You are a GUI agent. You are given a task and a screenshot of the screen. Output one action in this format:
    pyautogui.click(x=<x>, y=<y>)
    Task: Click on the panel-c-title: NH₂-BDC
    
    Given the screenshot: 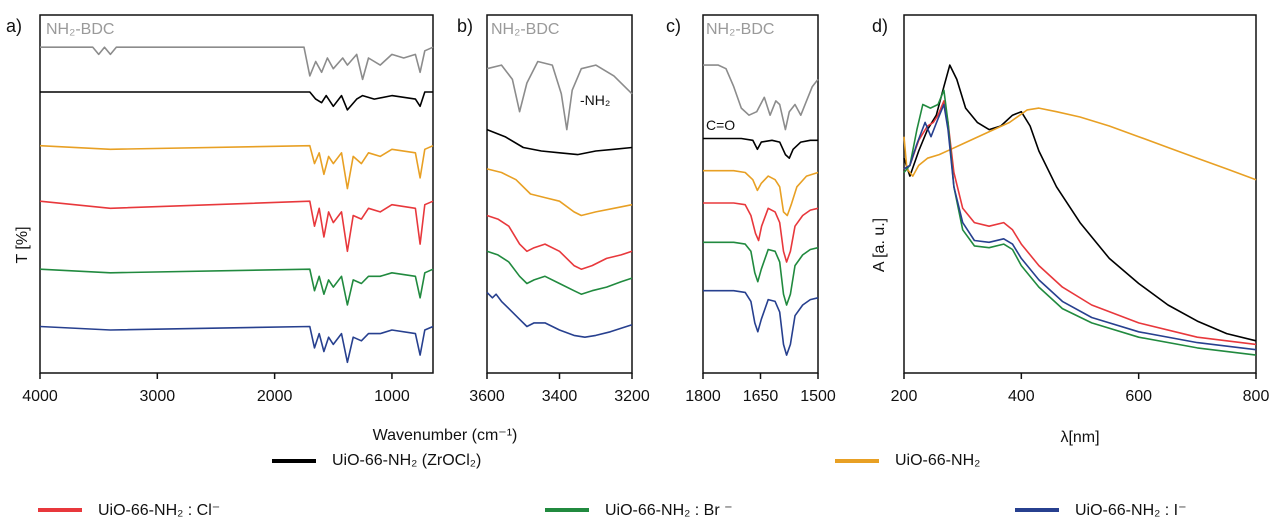 What is the action you would take?
    pyautogui.click(x=740, y=29)
    